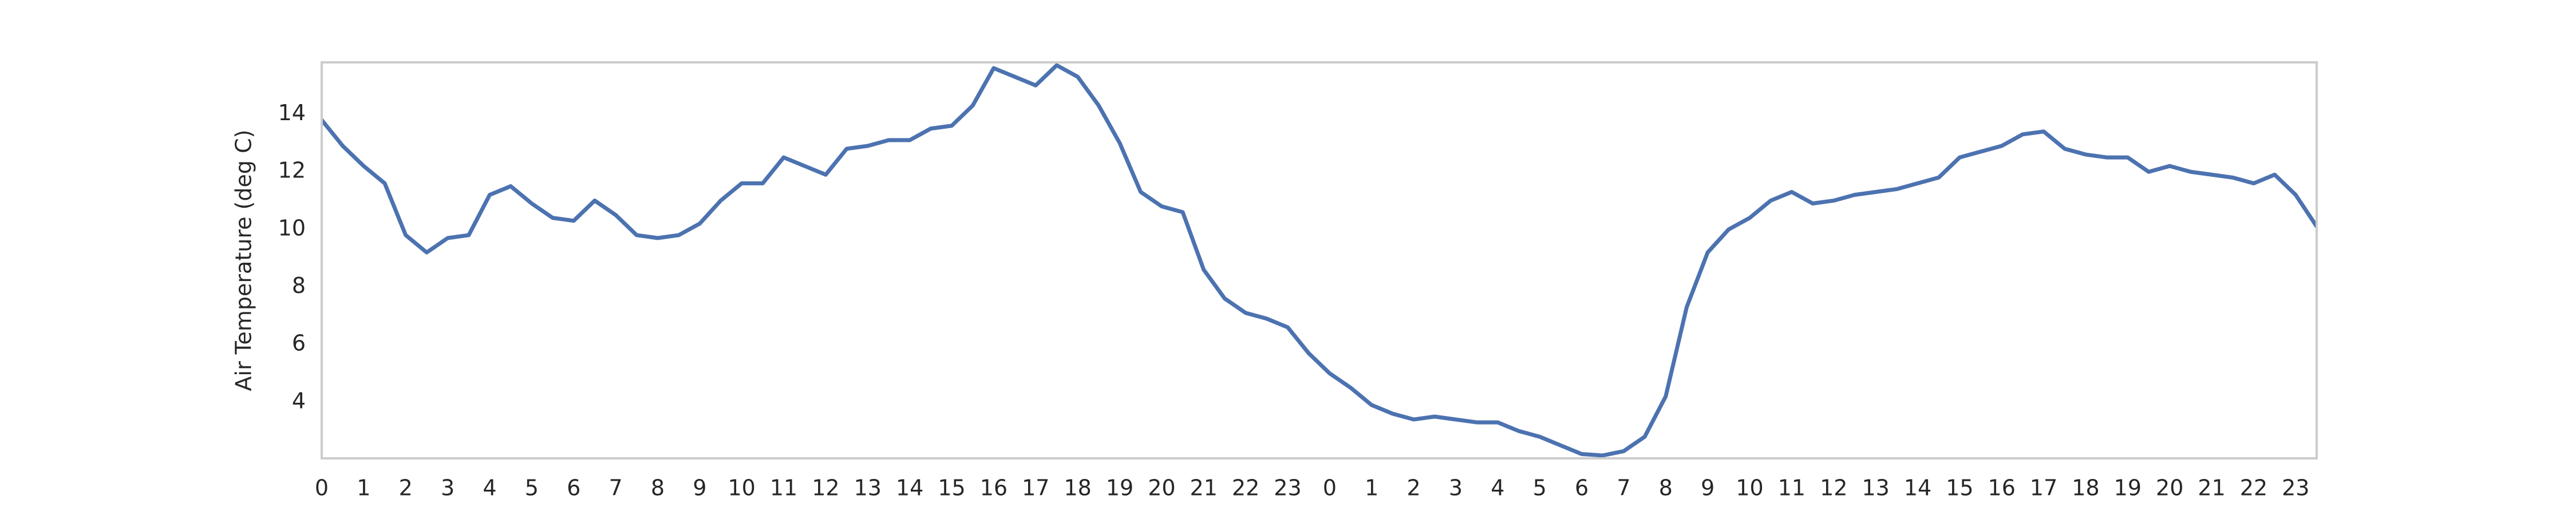 Image resolution: width=2576 pixels, height=515 pixels. What do you see at coordinates (243, 260) in the screenshot?
I see `y-axis-label: Air Temperature (deg C)` at bounding box center [243, 260].